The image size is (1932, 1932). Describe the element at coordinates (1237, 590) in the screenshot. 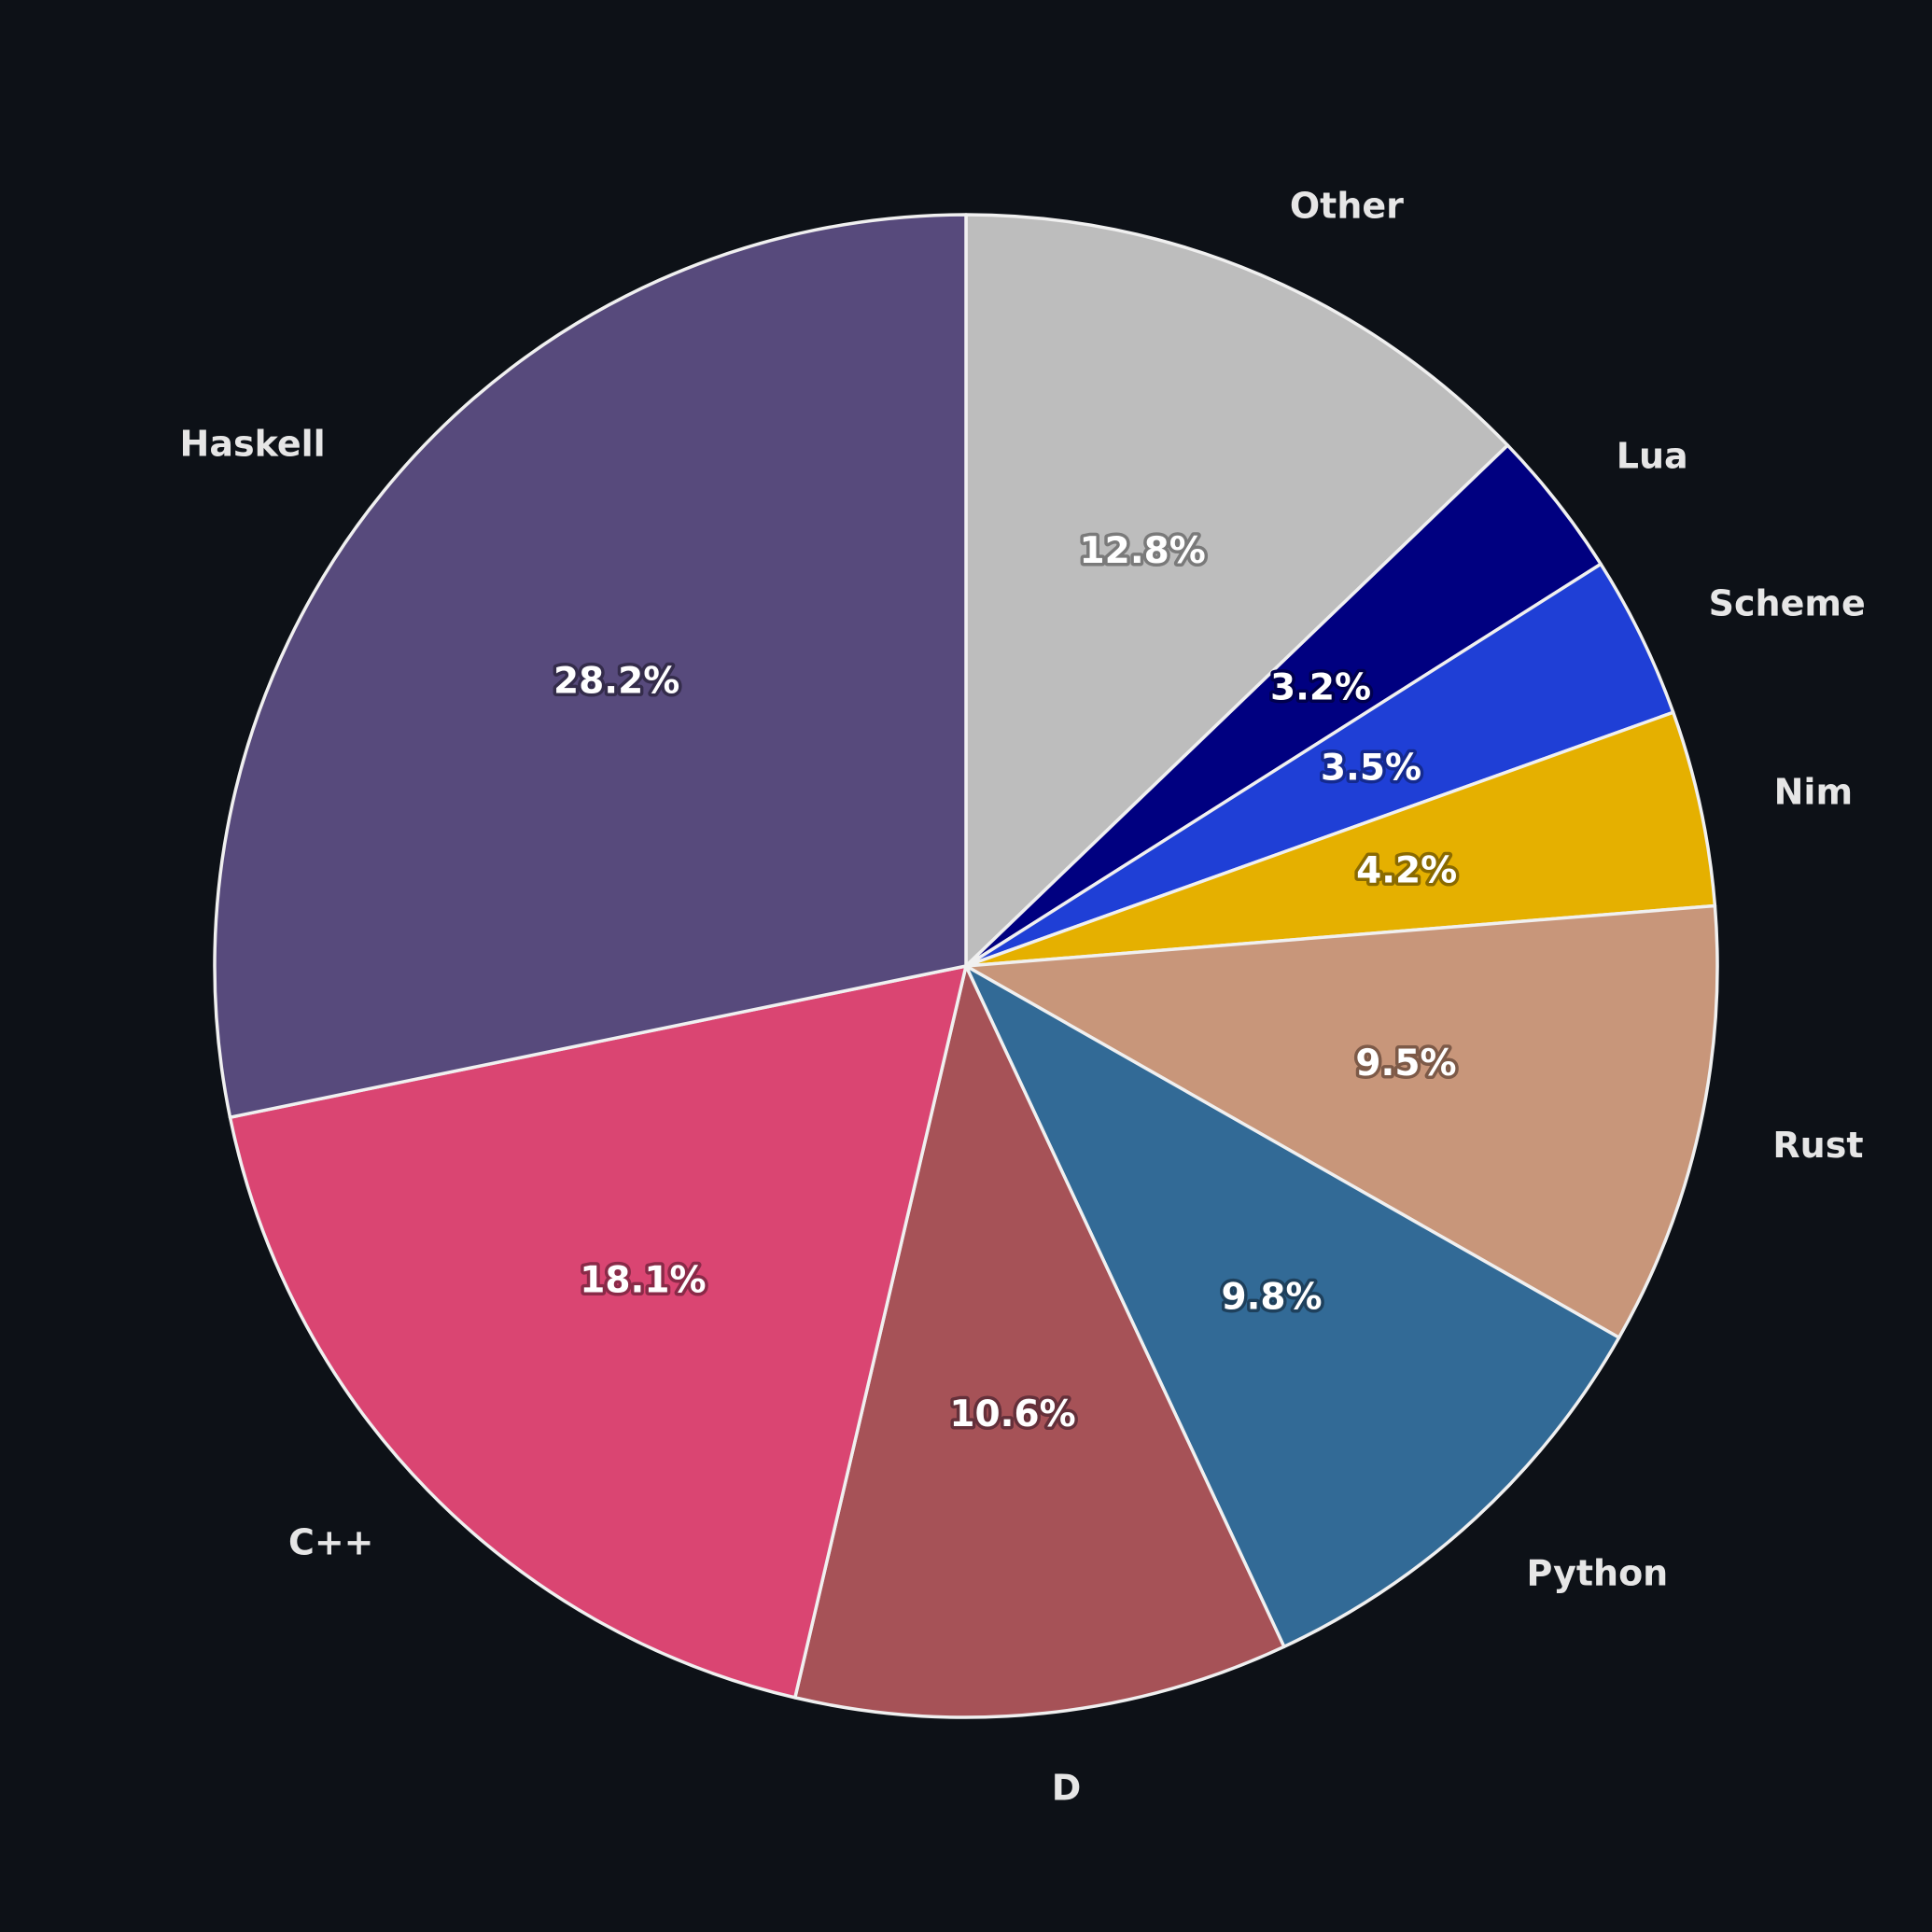

I see `slice-other` at that location.